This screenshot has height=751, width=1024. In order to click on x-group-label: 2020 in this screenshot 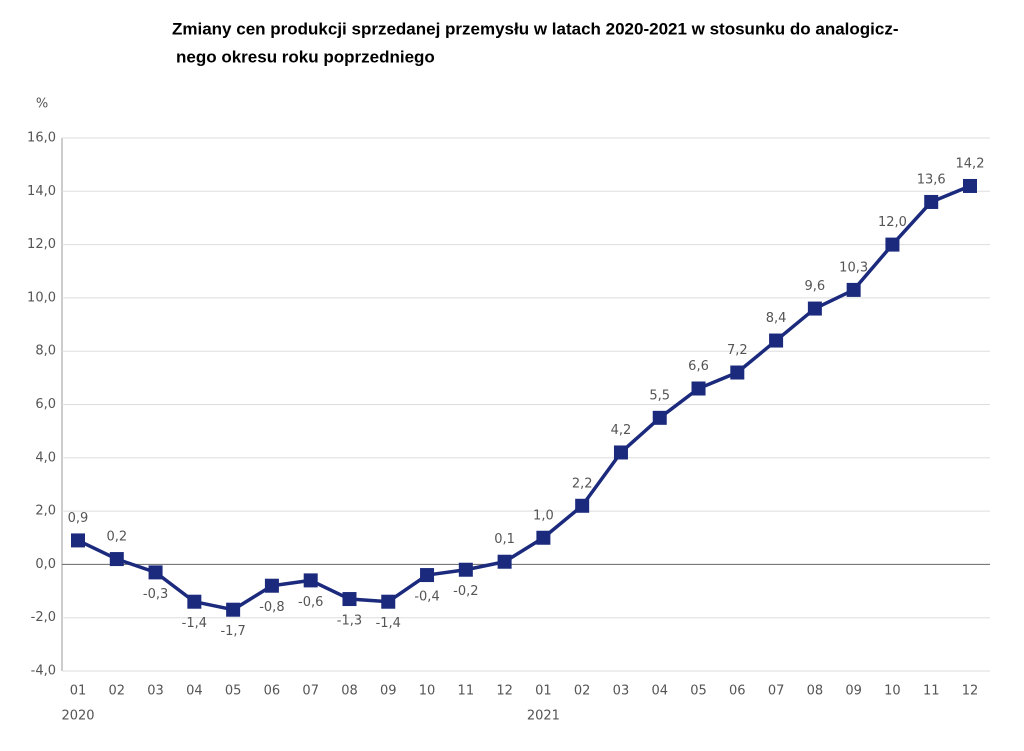, I will do `click(77, 716)`.